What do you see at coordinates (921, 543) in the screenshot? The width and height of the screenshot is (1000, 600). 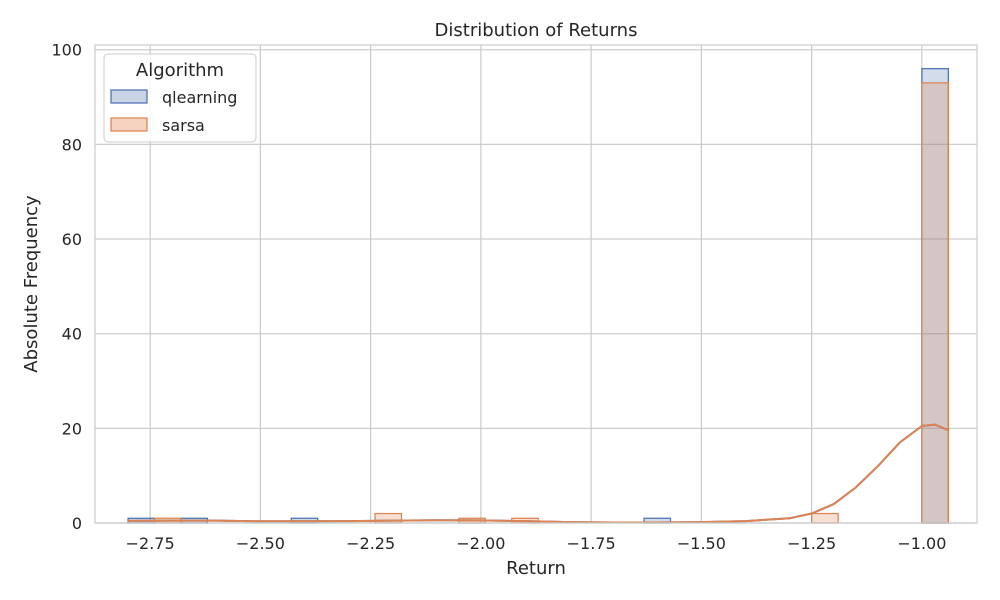 I see `x-tick-label: −1.00` at bounding box center [921, 543].